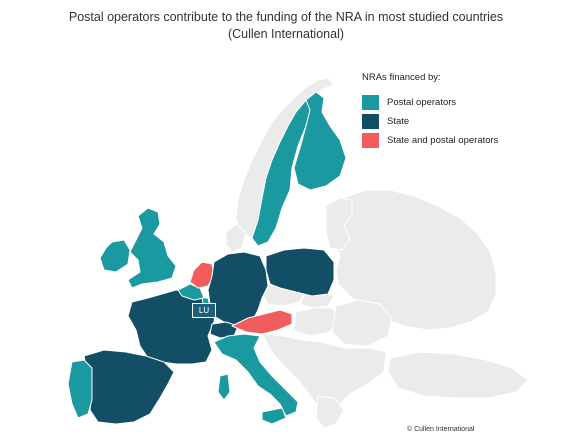 This screenshot has width=572, height=447. What do you see at coordinates (443, 140) in the screenshot?
I see `legend-label-mixed: State and postal operators` at bounding box center [443, 140].